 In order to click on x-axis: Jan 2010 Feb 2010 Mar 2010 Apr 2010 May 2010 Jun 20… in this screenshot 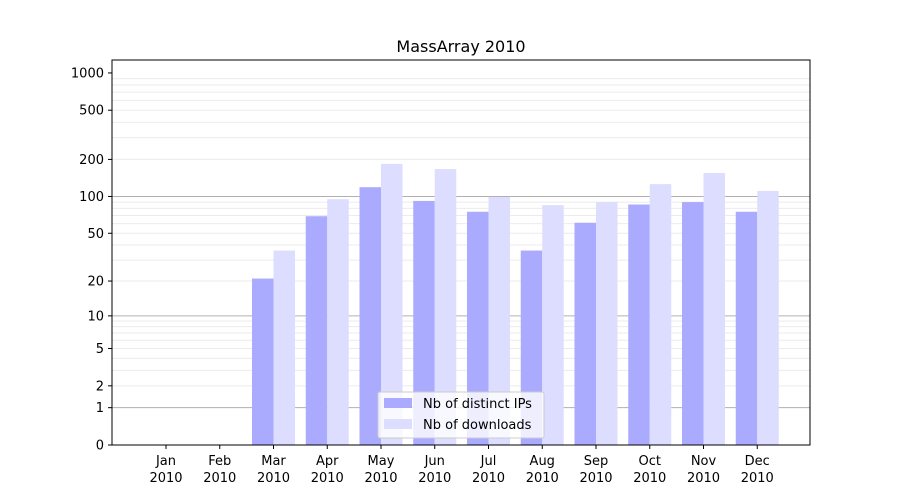, I will do `click(461, 465)`.